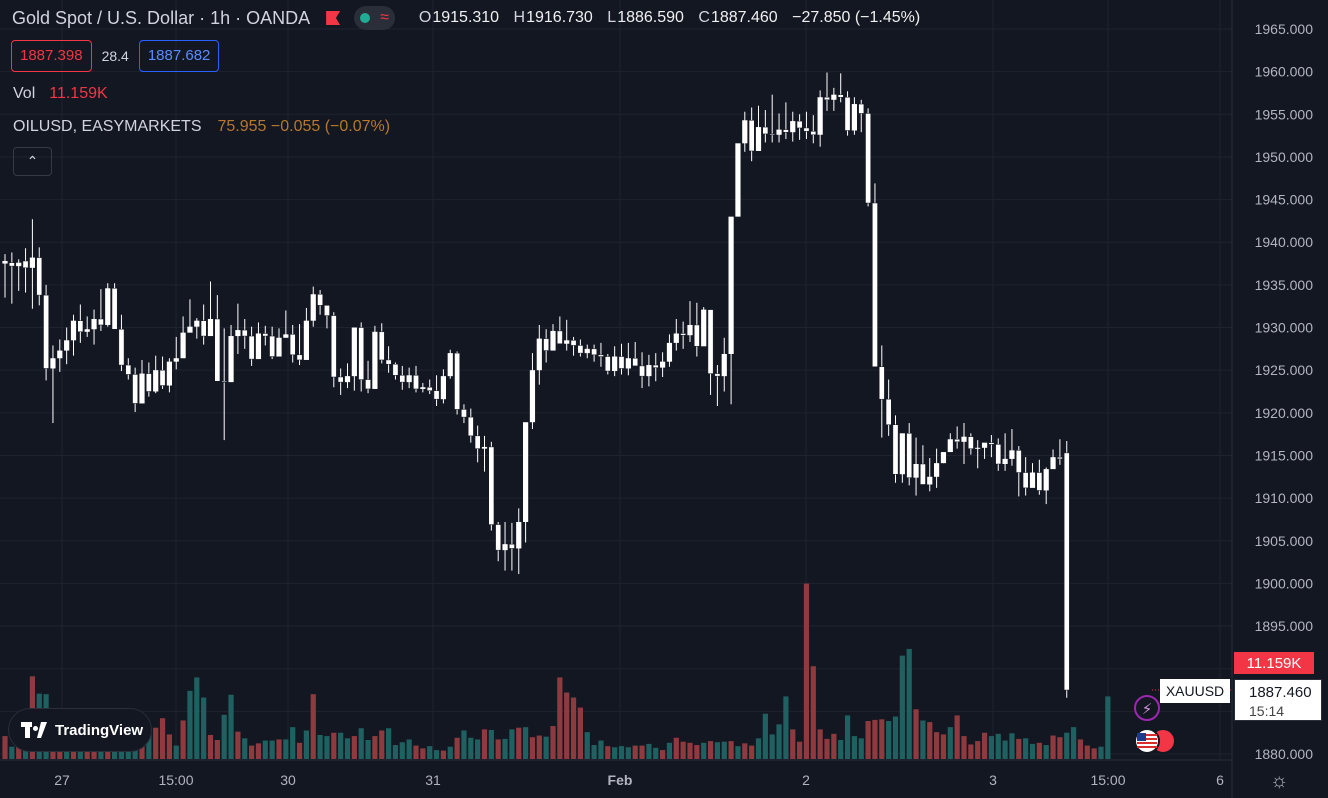  What do you see at coordinates (32, 161) in the screenshot?
I see `collapse-legend-button: ⌃` at bounding box center [32, 161].